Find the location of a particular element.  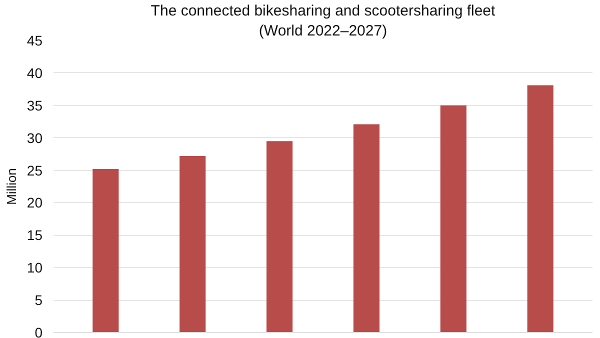

y-tick-label: 40 is located at coordinates (34, 72).